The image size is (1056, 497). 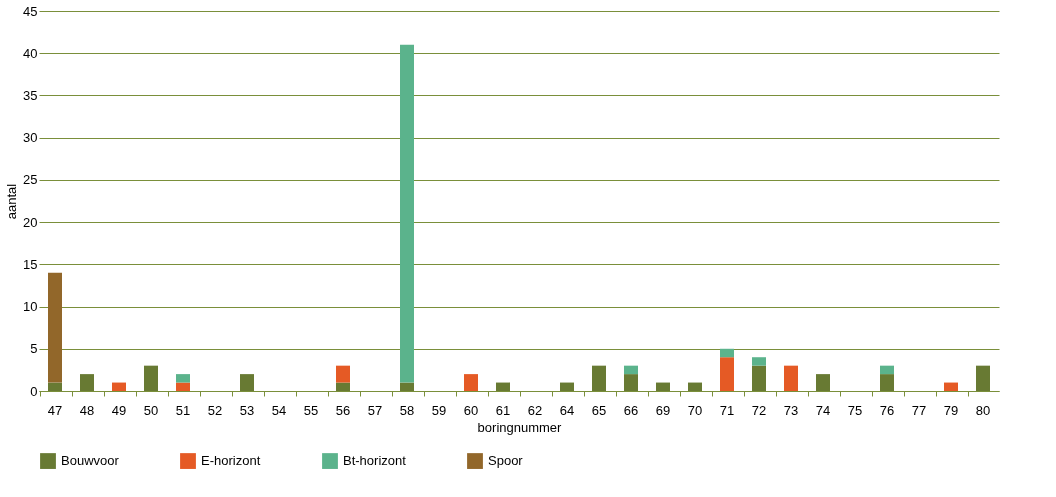 What do you see at coordinates (695, 410) in the screenshot?
I see `x-tick-label: 70` at bounding box center [695, 410].